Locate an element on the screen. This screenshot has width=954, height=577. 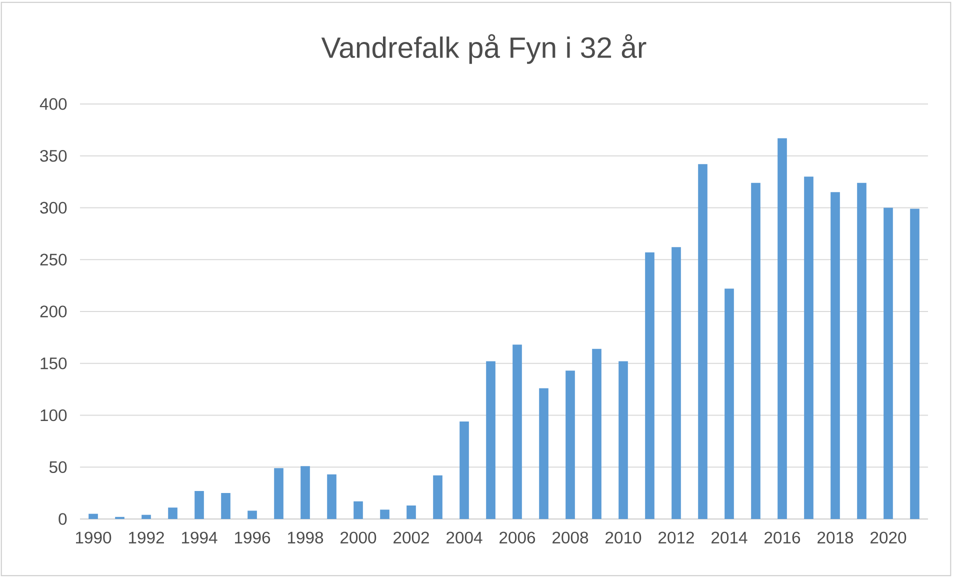
x-tick-label: 2010 is located at coordinates (624, 538).